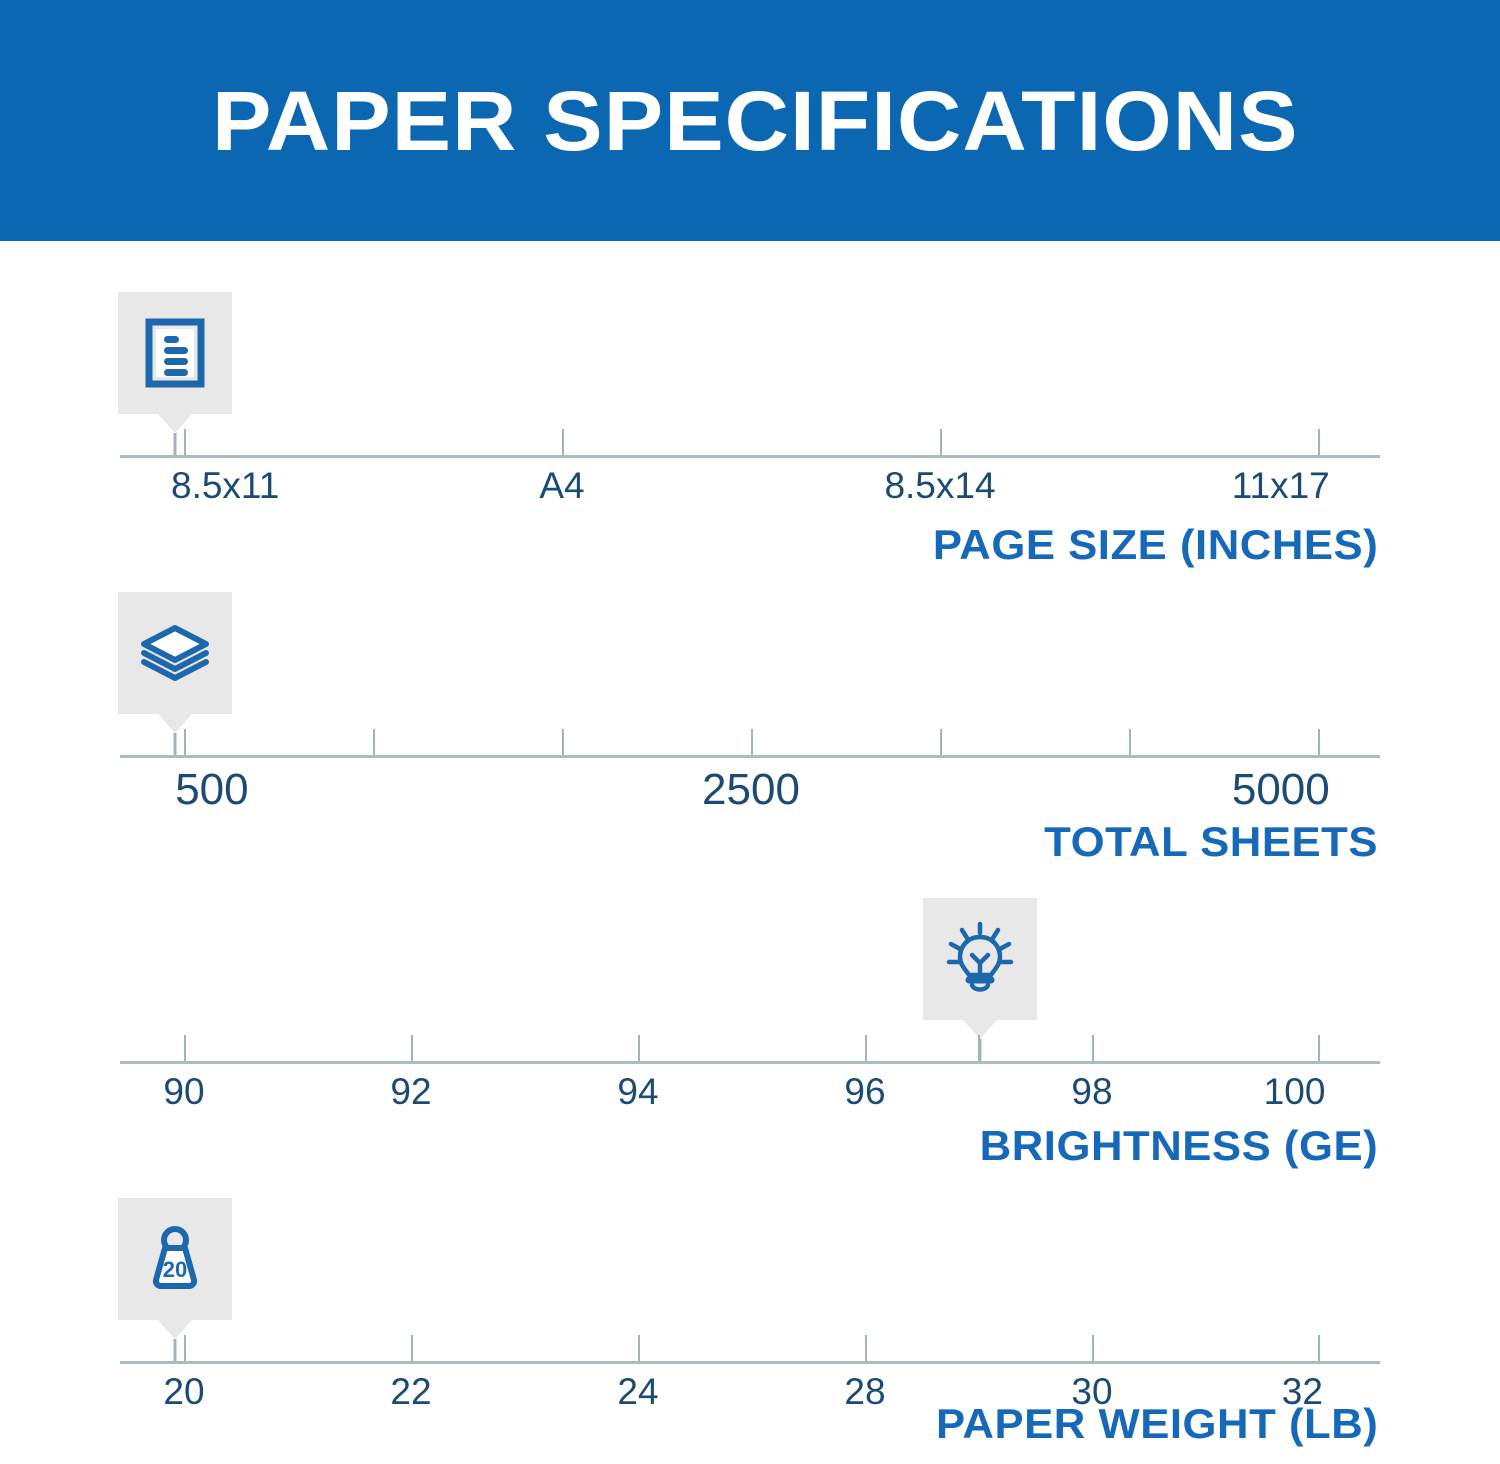 The image size is (1500, 1464). Describe the element at coordinates (1092, 1091) in the screenshot. I see `axis-tick-label: 98` at that location.